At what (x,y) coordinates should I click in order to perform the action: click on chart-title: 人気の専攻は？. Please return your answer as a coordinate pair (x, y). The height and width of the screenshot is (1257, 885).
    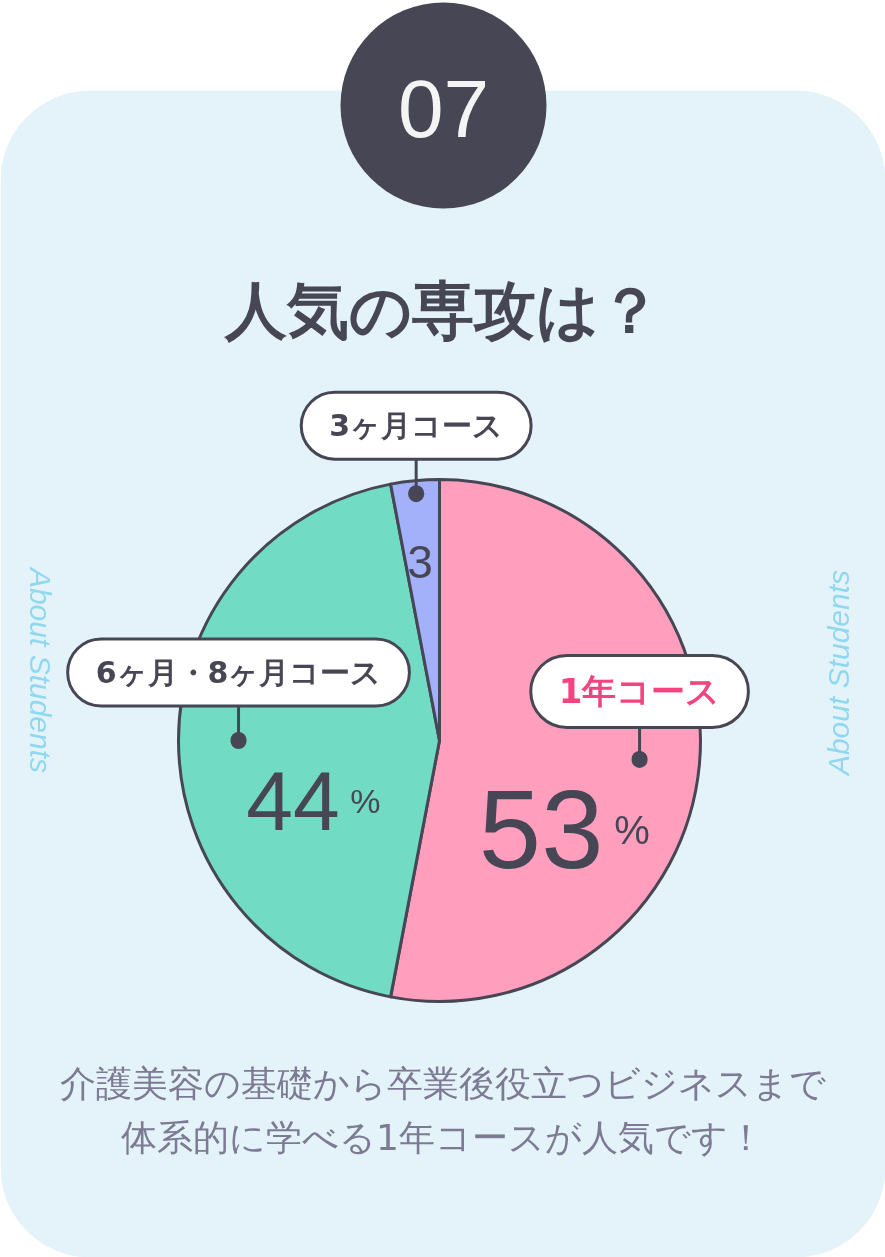
    Looking at the image, I should click on (441, 310).